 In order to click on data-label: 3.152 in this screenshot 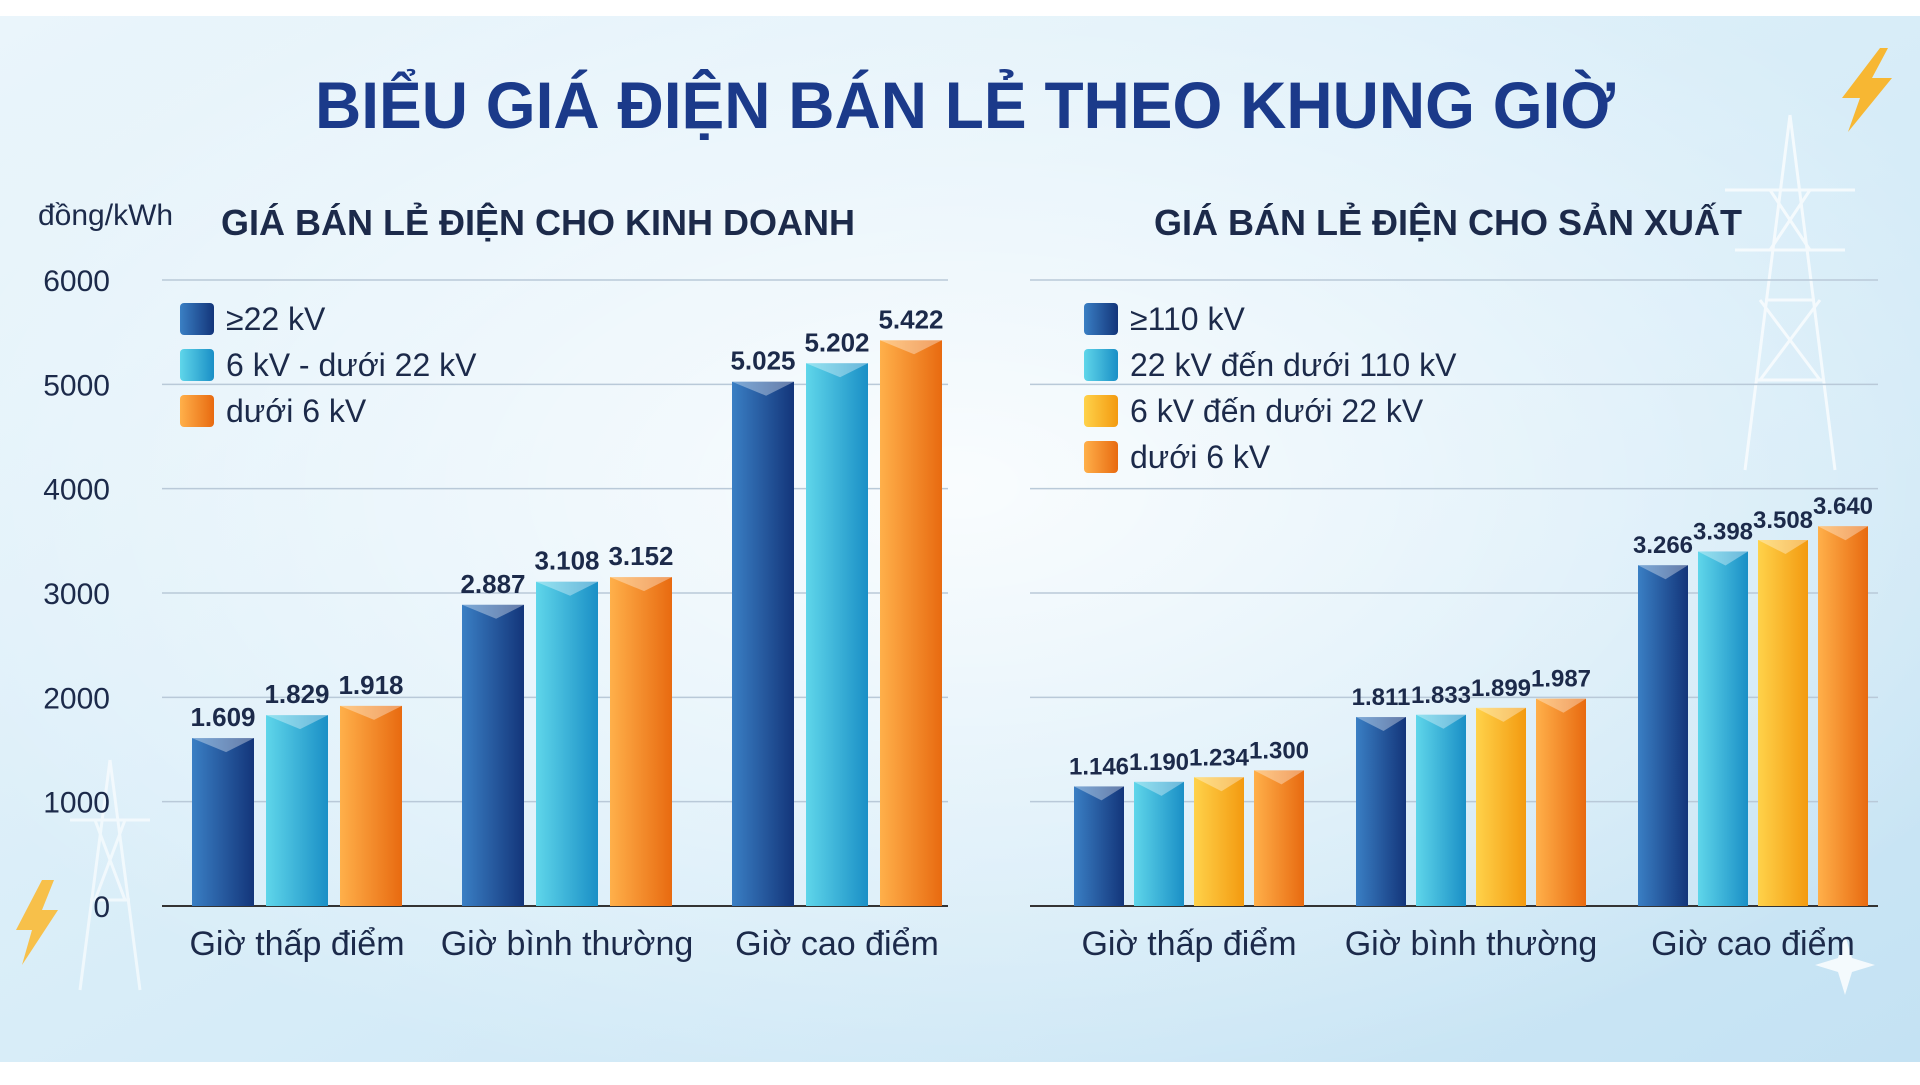, I will do `click(640, 556)`.